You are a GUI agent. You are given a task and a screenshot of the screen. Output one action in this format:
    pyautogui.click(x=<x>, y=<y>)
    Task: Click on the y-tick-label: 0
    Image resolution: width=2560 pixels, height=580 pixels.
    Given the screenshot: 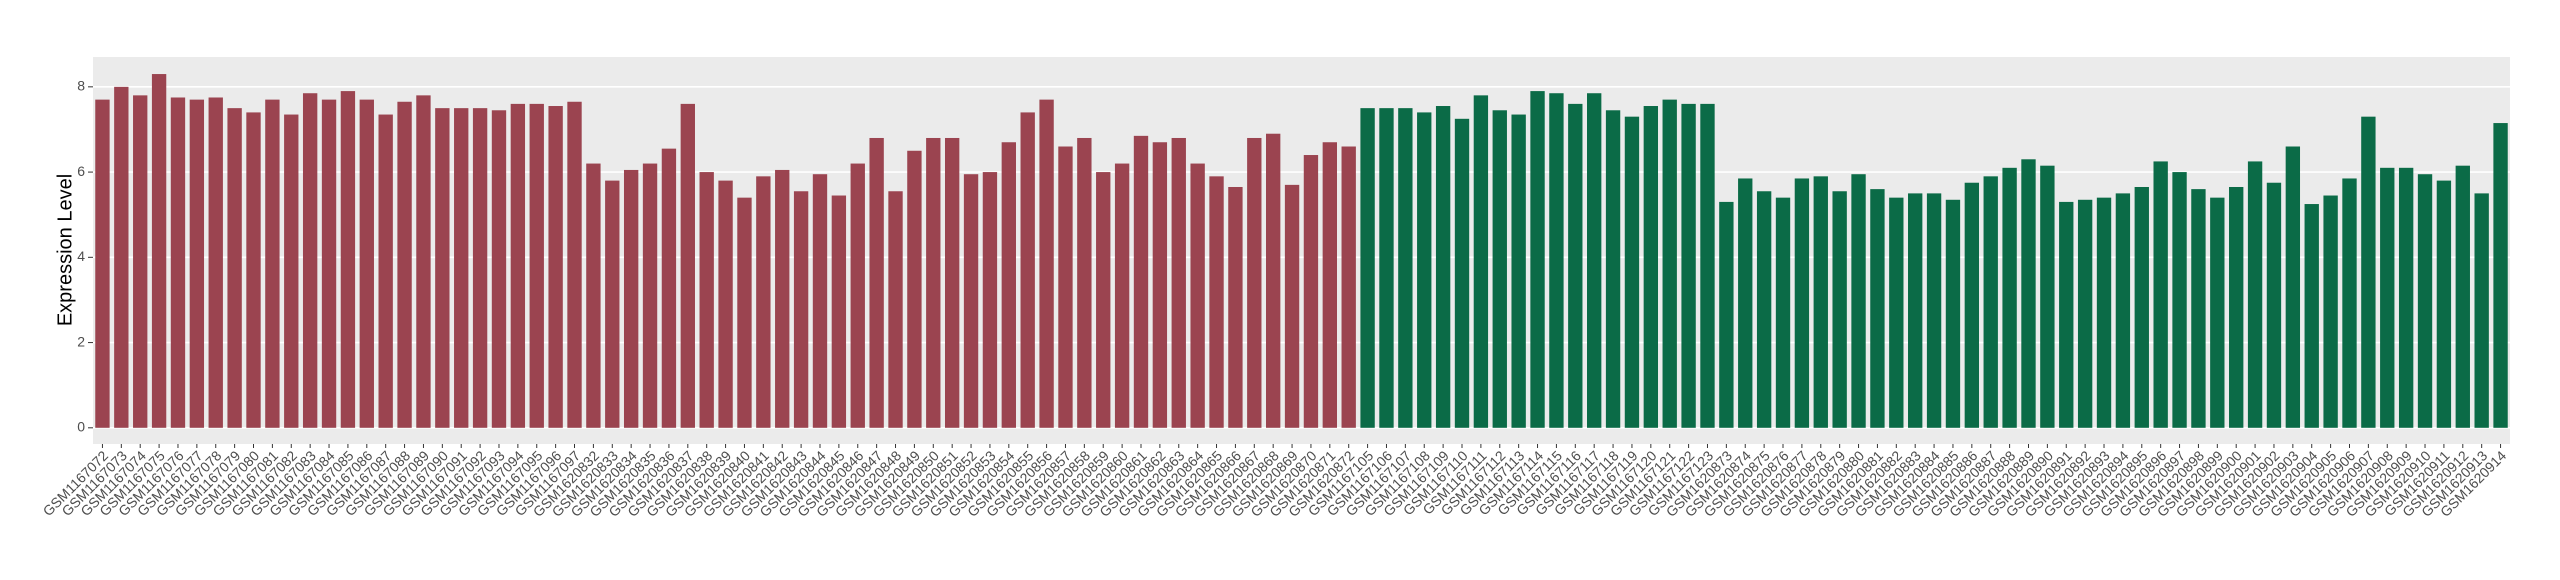 What is the action you would take?
    pyautogui.click(x=81, y=427)
    